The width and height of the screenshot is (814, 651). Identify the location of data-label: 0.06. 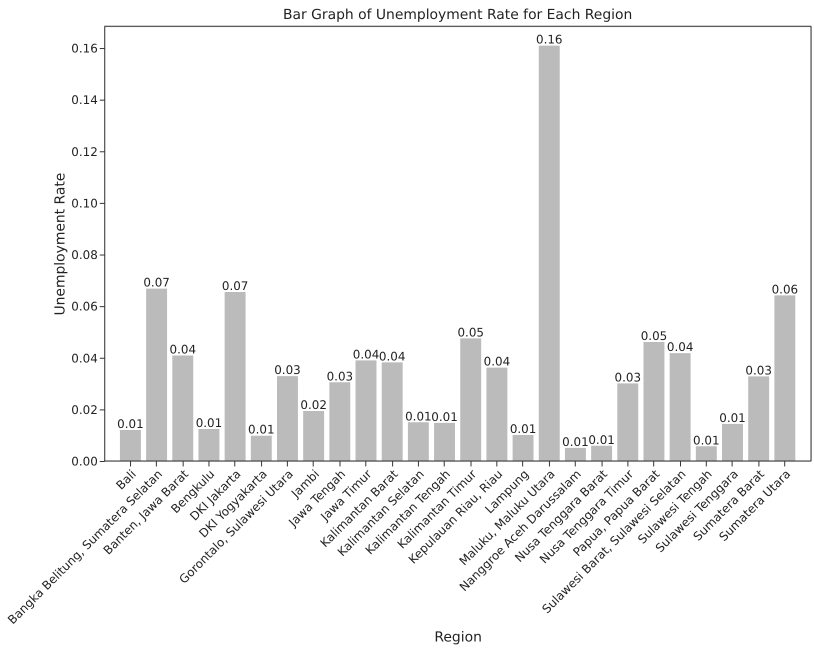
(785, 289).